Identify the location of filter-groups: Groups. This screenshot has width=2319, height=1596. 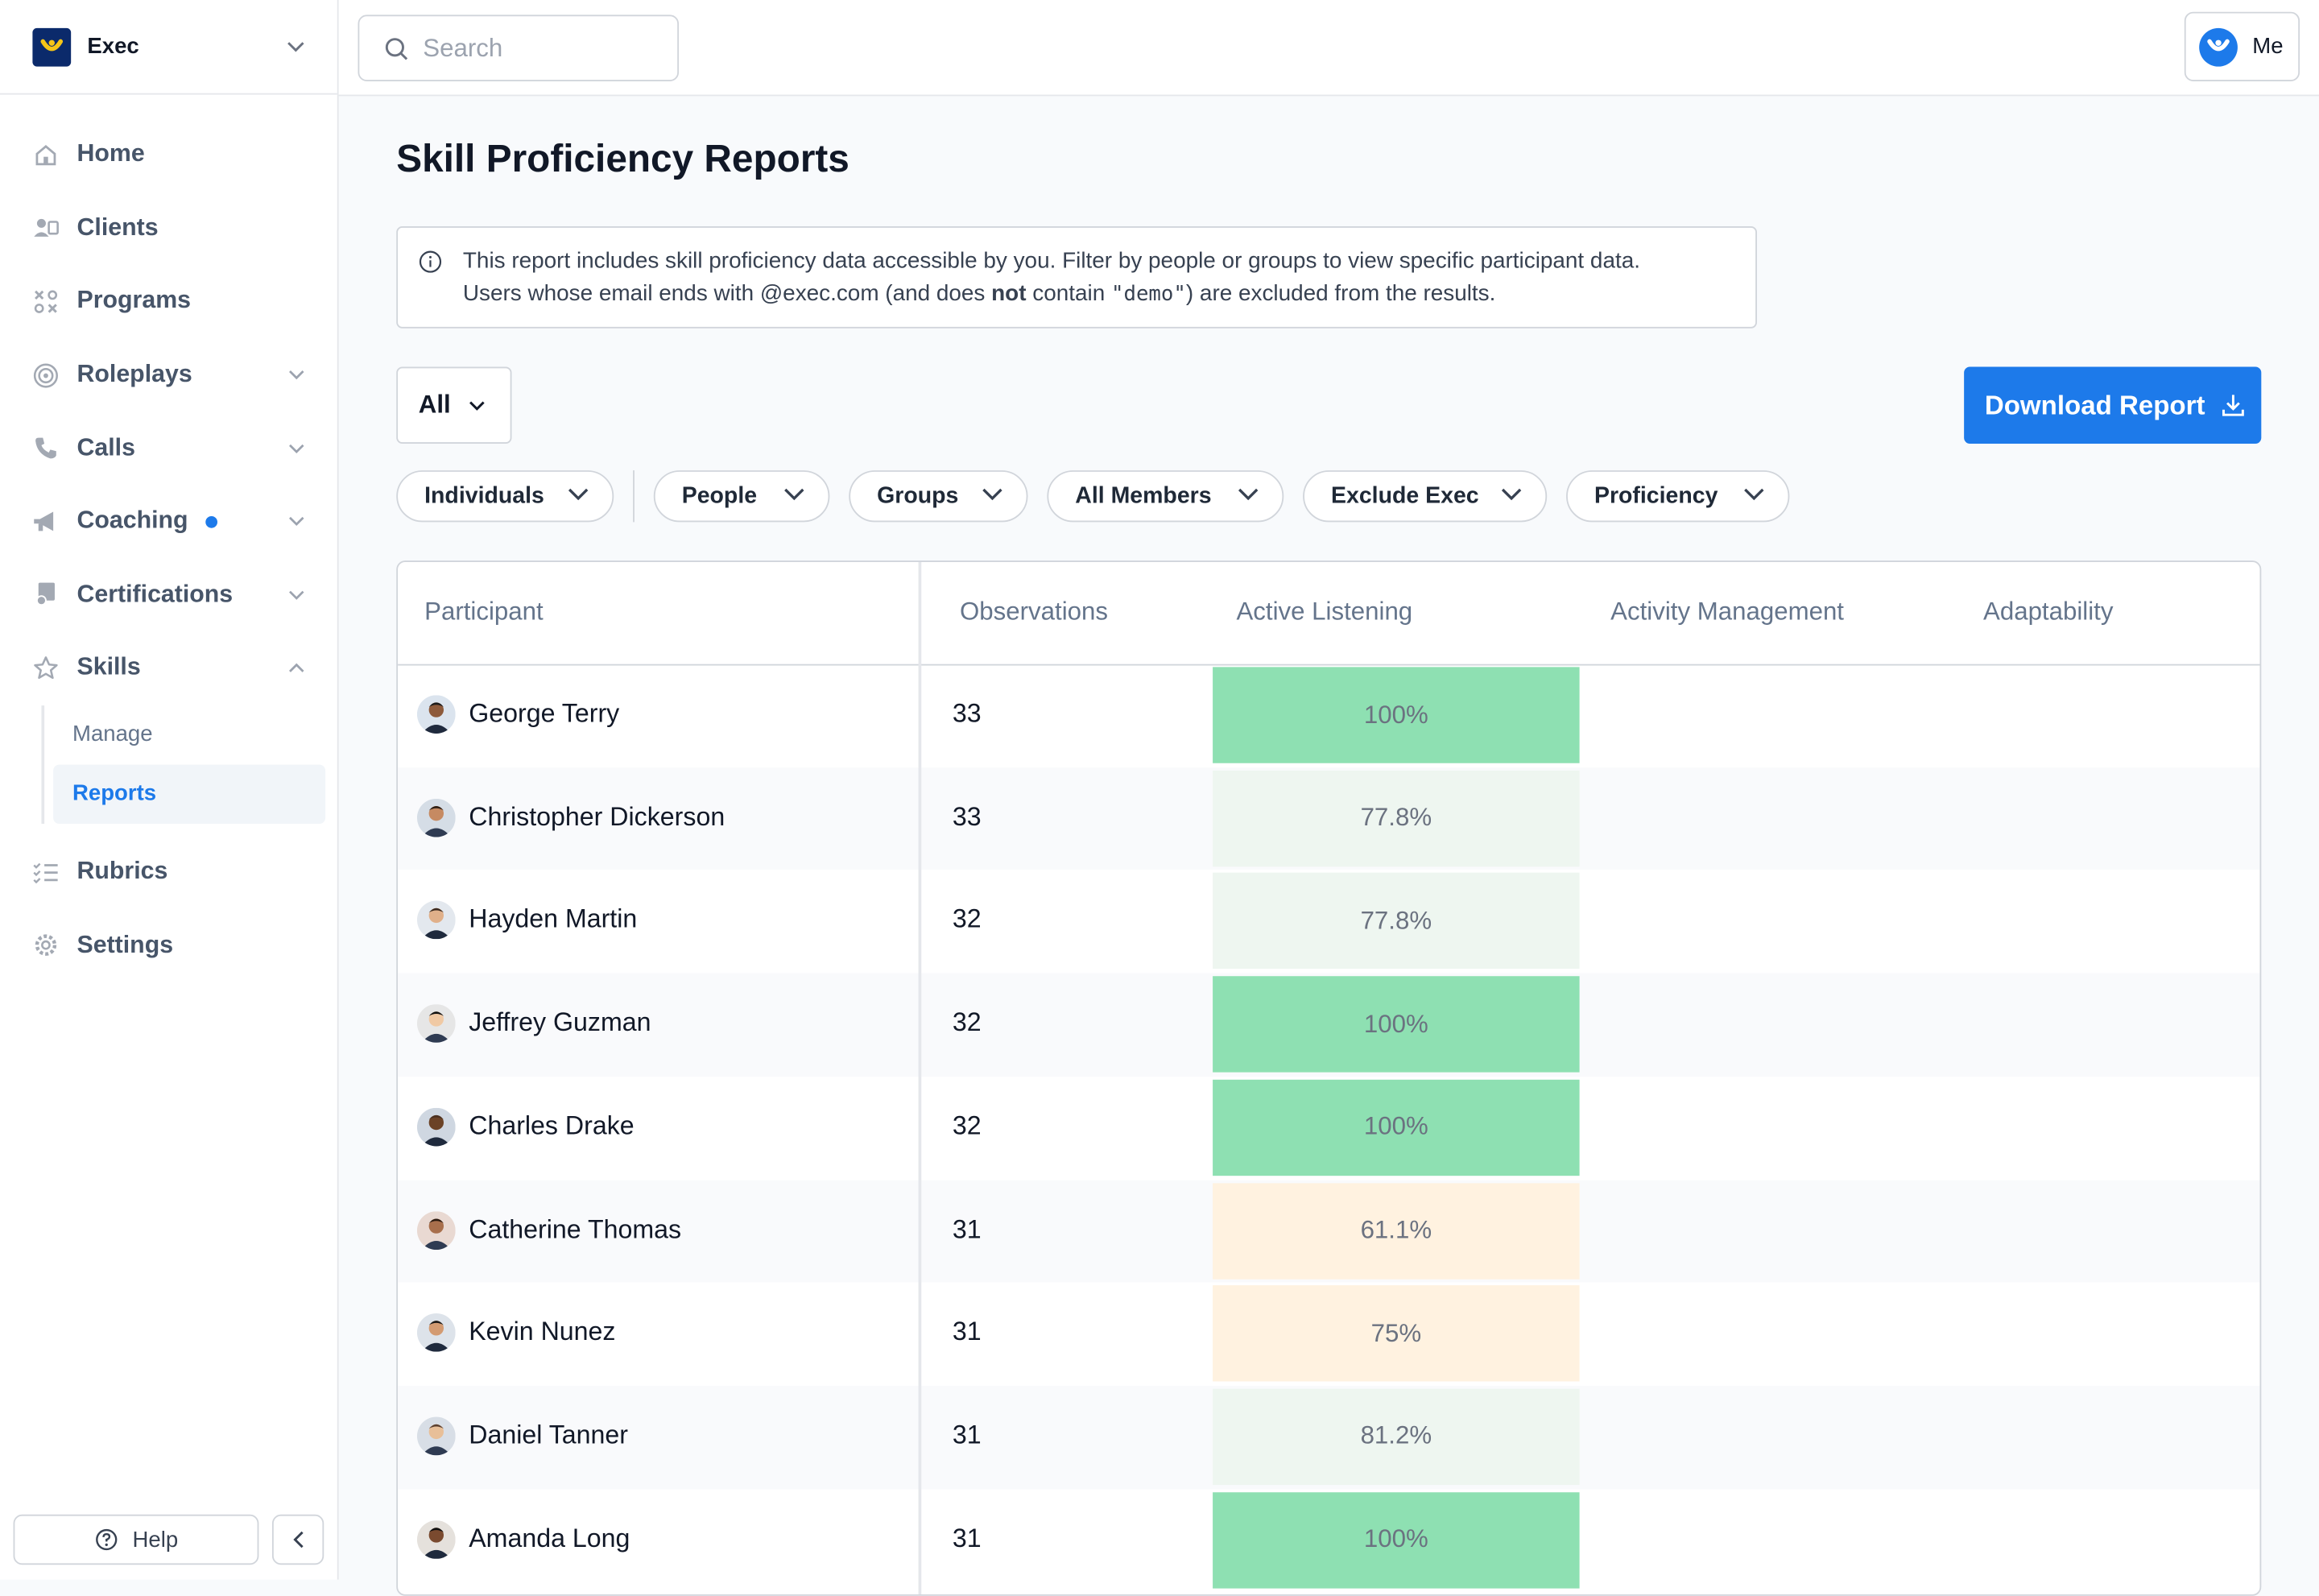
(938, 496).